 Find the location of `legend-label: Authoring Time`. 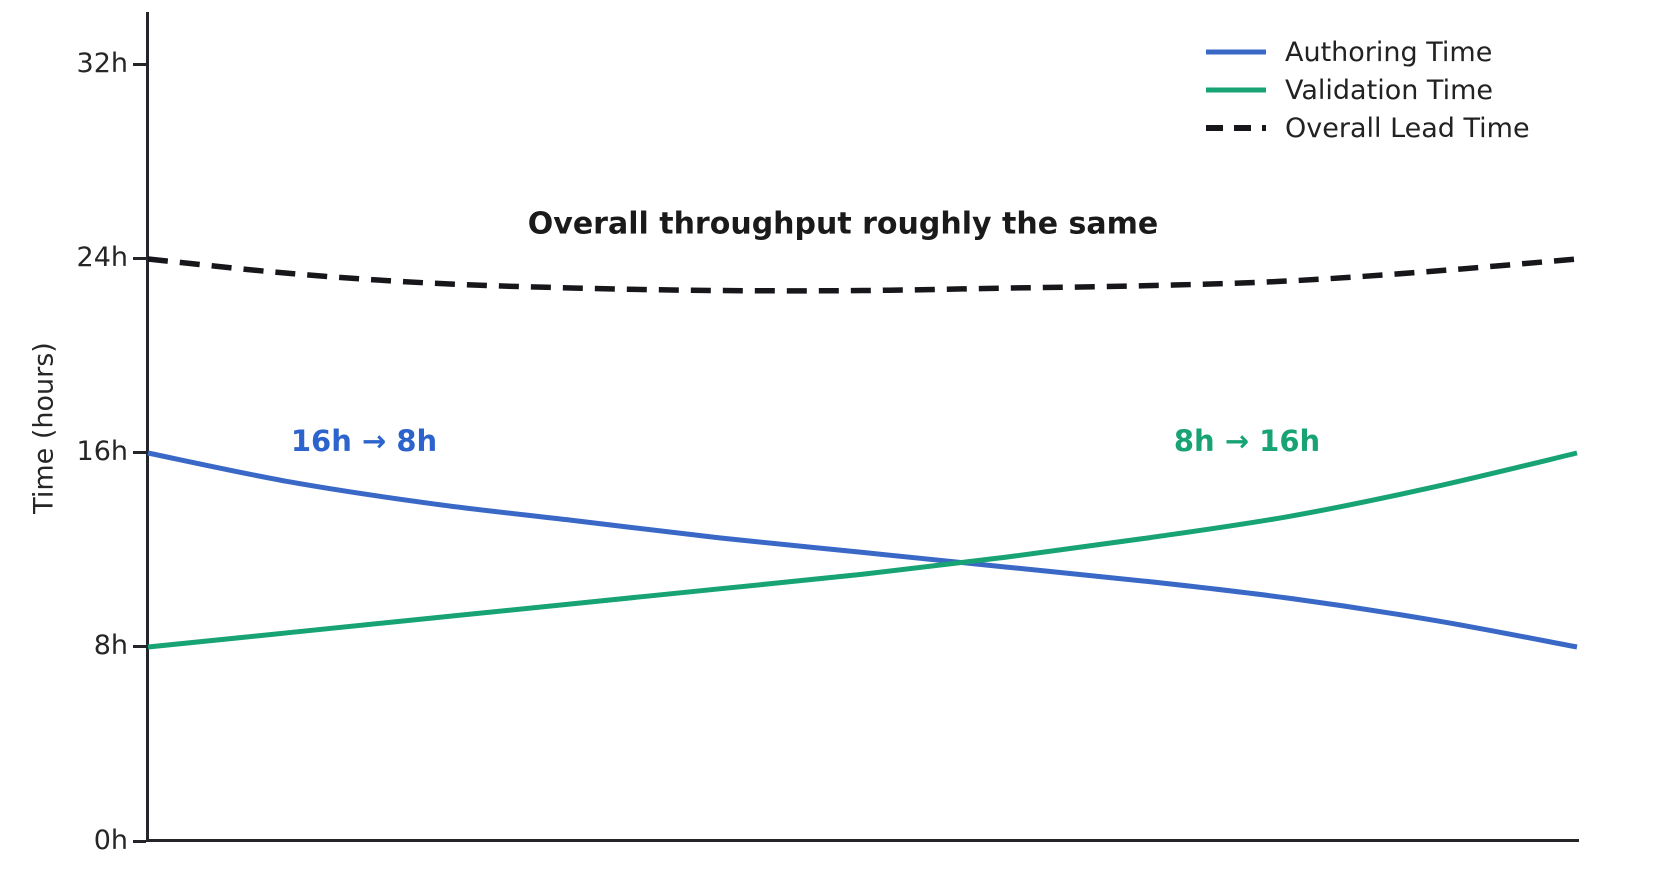

legend-label: Authoring Time is located at coordinates (1389, 52).